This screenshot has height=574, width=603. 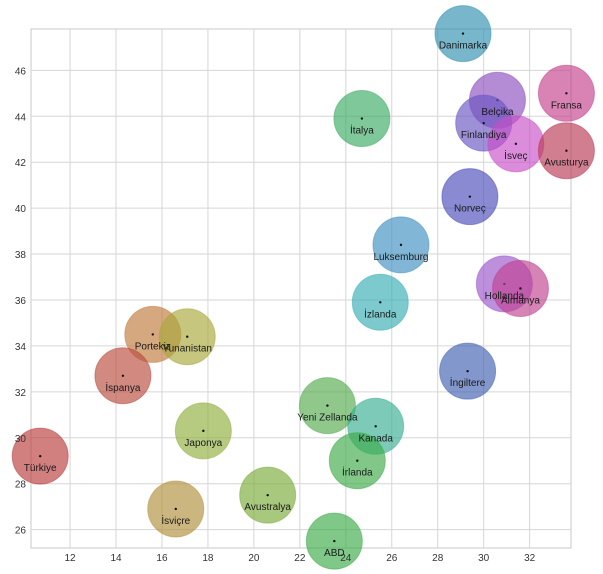 I want to click on bubble-label: İzlanda, so click(x=380, y=313).